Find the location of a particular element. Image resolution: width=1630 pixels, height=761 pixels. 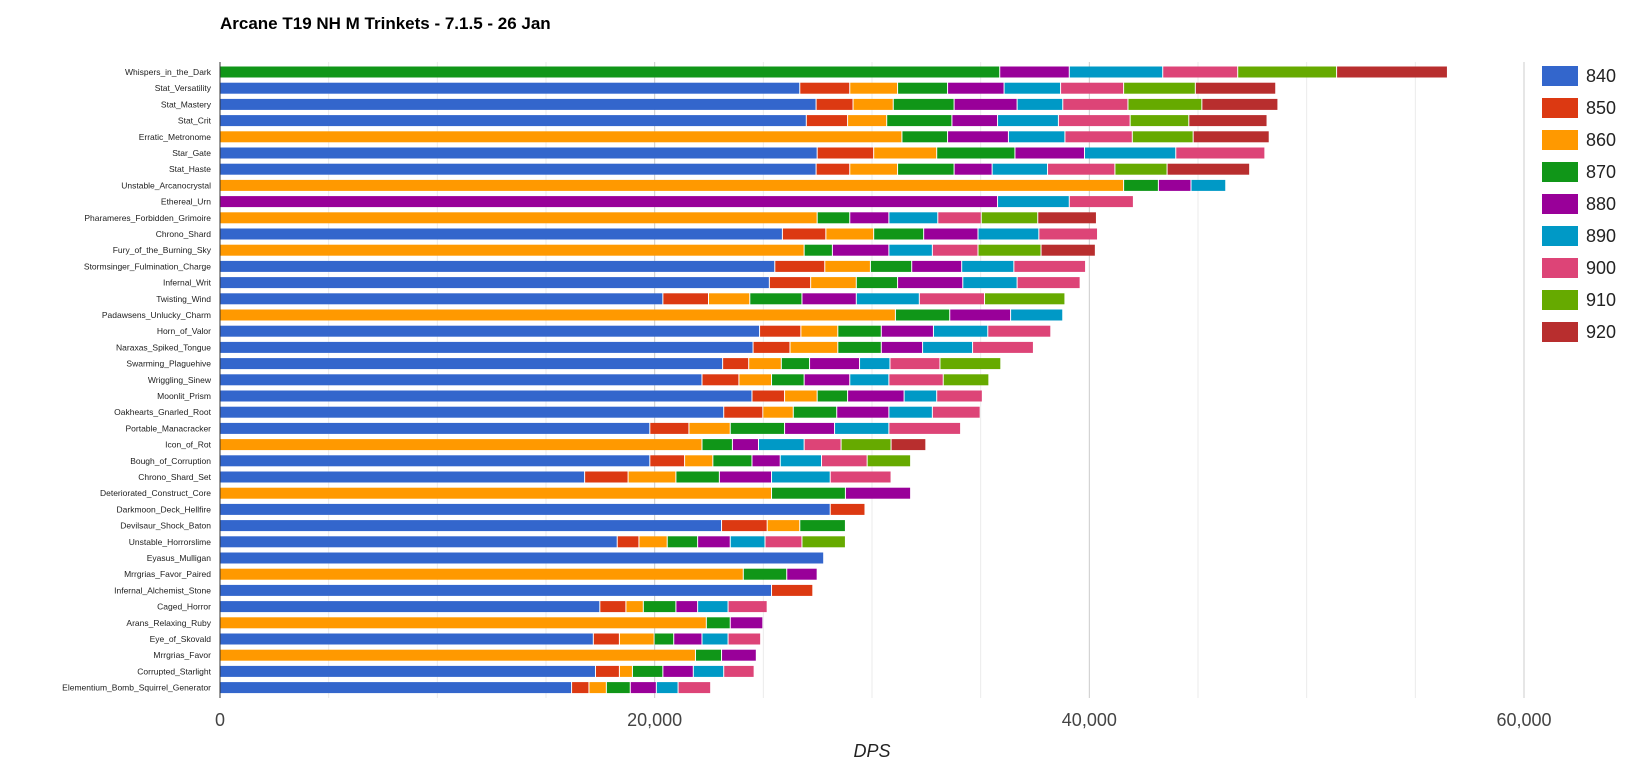

legend-item: 850 is located at coordinates (1579, 108).